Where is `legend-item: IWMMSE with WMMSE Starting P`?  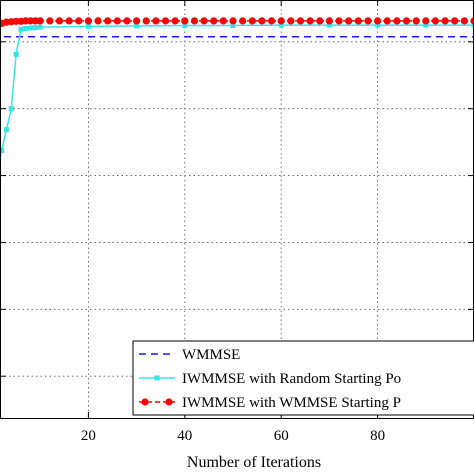
legend-item: IWMMSE with WMMSE Starting P is located at coordinates (270, 403).